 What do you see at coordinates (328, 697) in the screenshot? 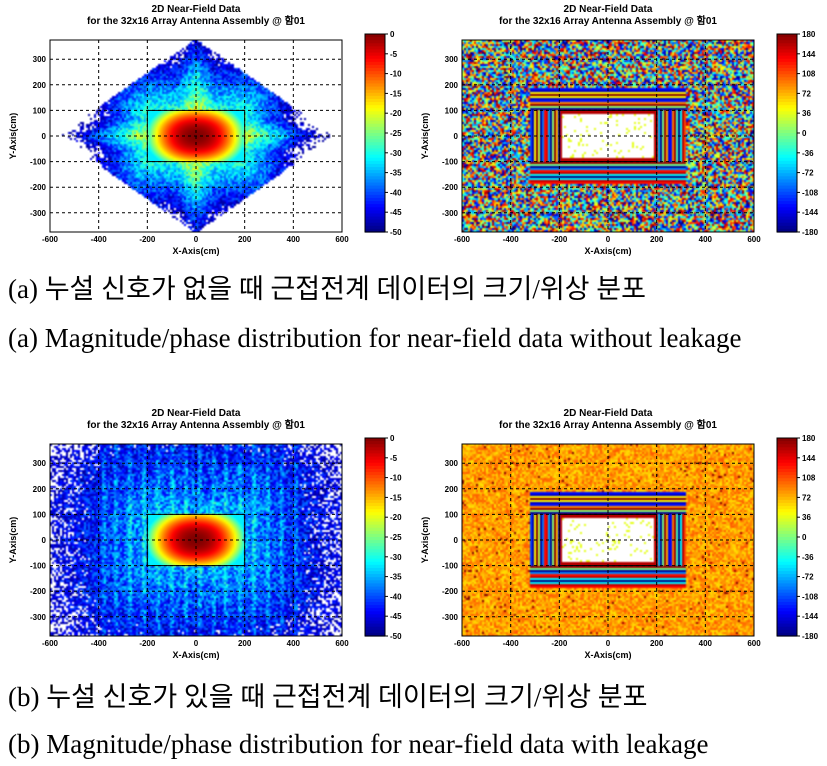
I see `caption-b-korean: (b) 누설 신호가 있을 때 근접전계 데이터의 크기/위상 분포` at bounding box center [328, 697].